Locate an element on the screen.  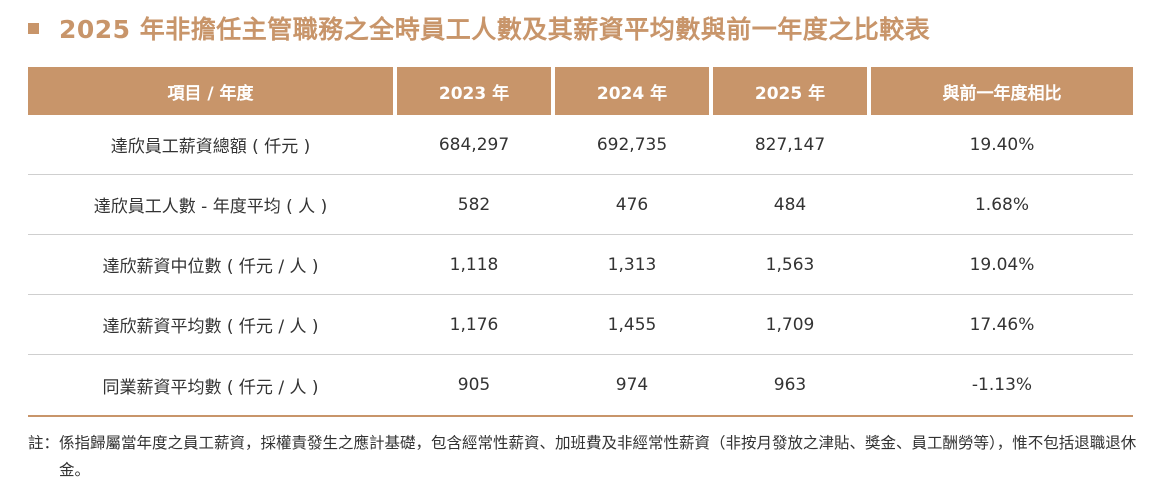
header-cell-item: 項目 / 年度 is located at coordinates (210, 91).